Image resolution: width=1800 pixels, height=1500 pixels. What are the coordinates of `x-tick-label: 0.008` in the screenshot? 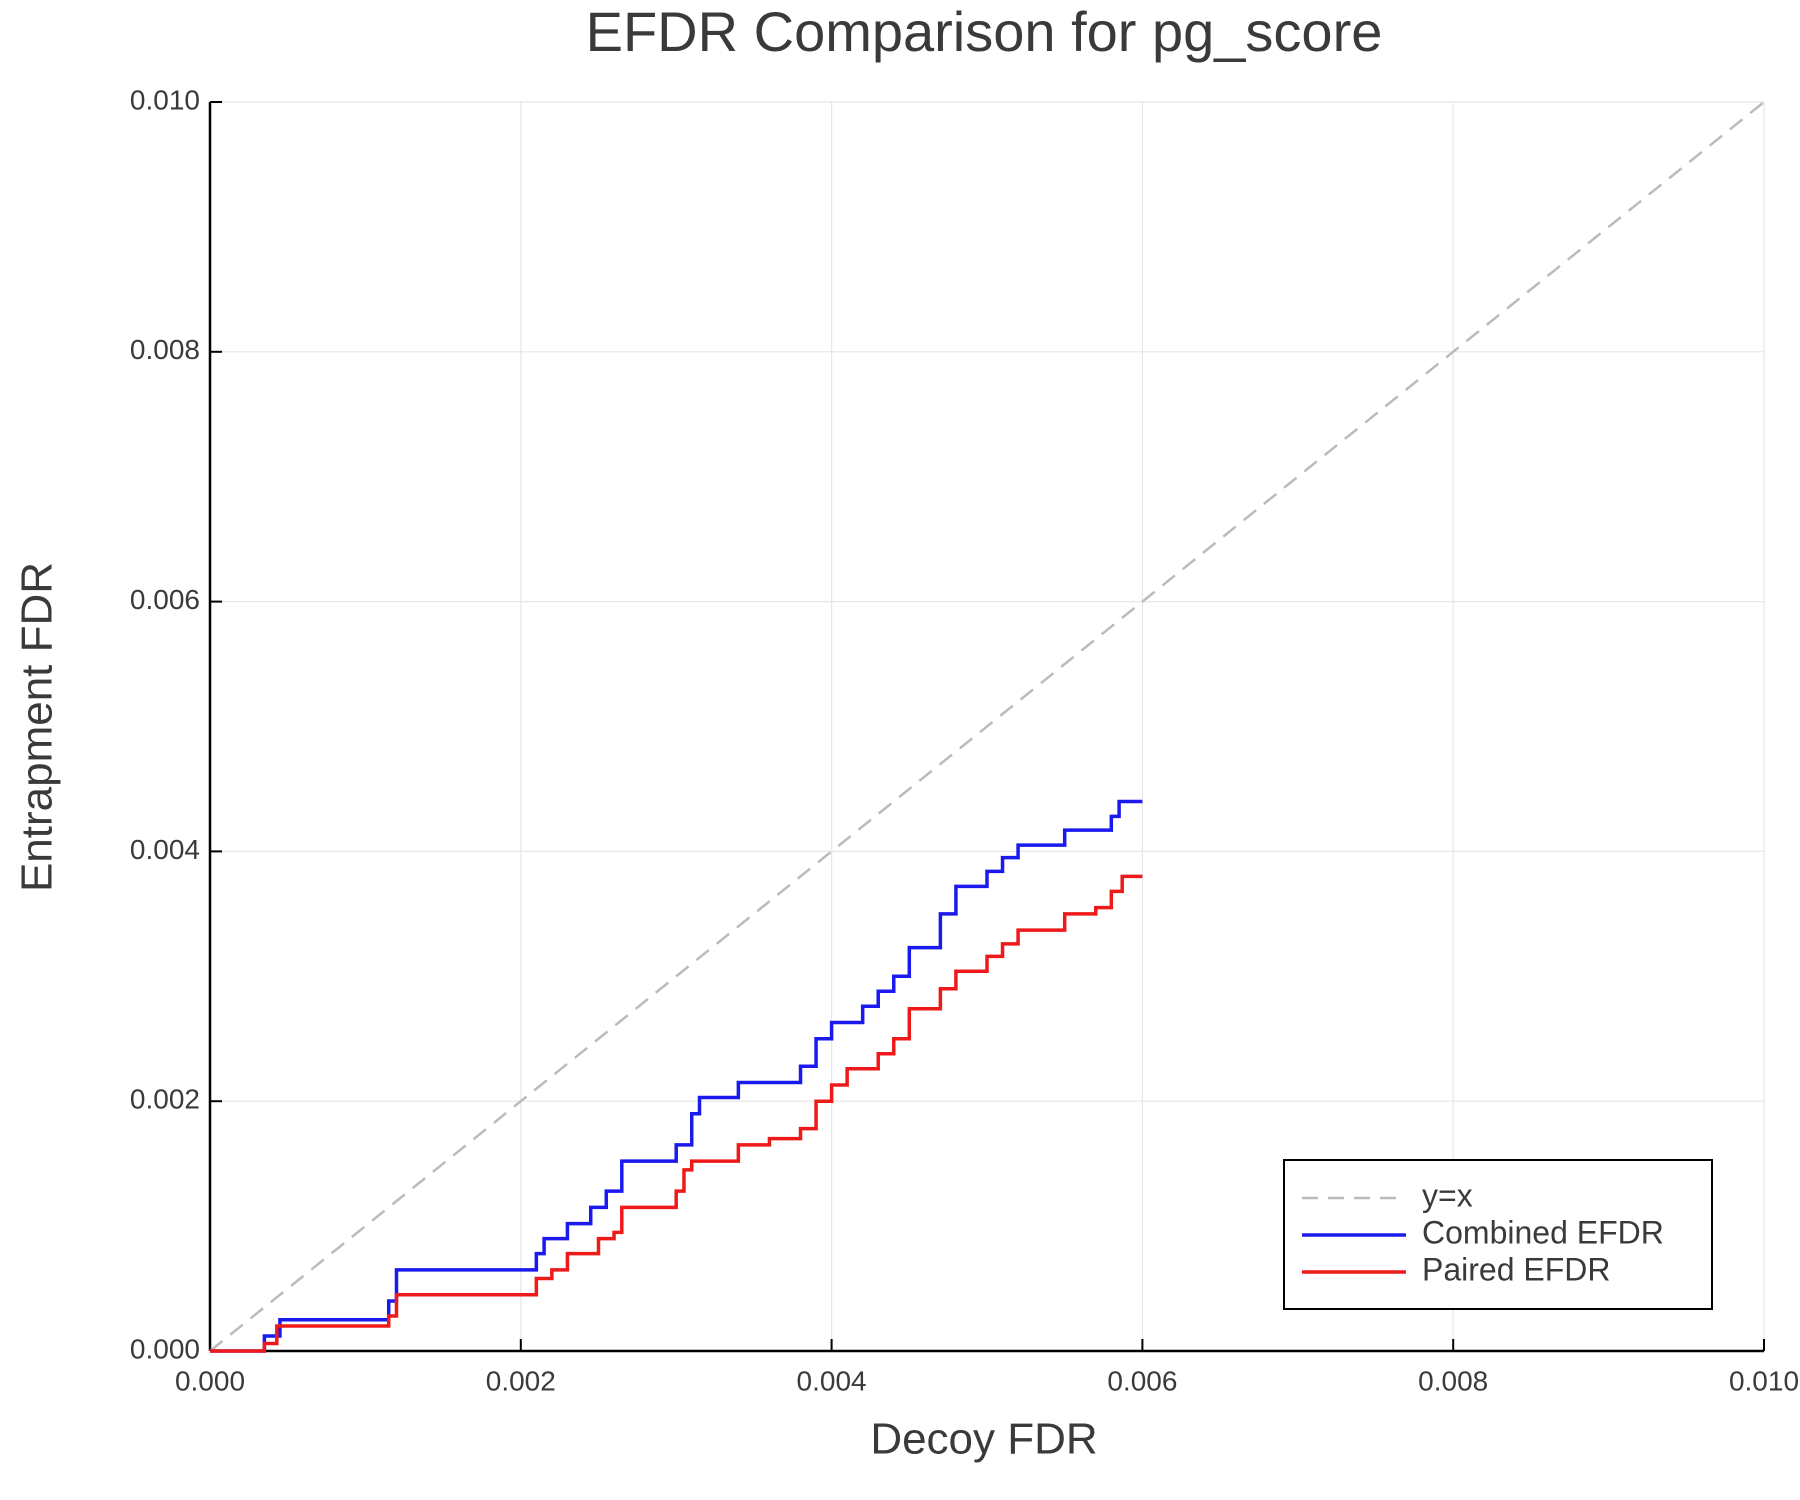 It's located at (1453, 1380).